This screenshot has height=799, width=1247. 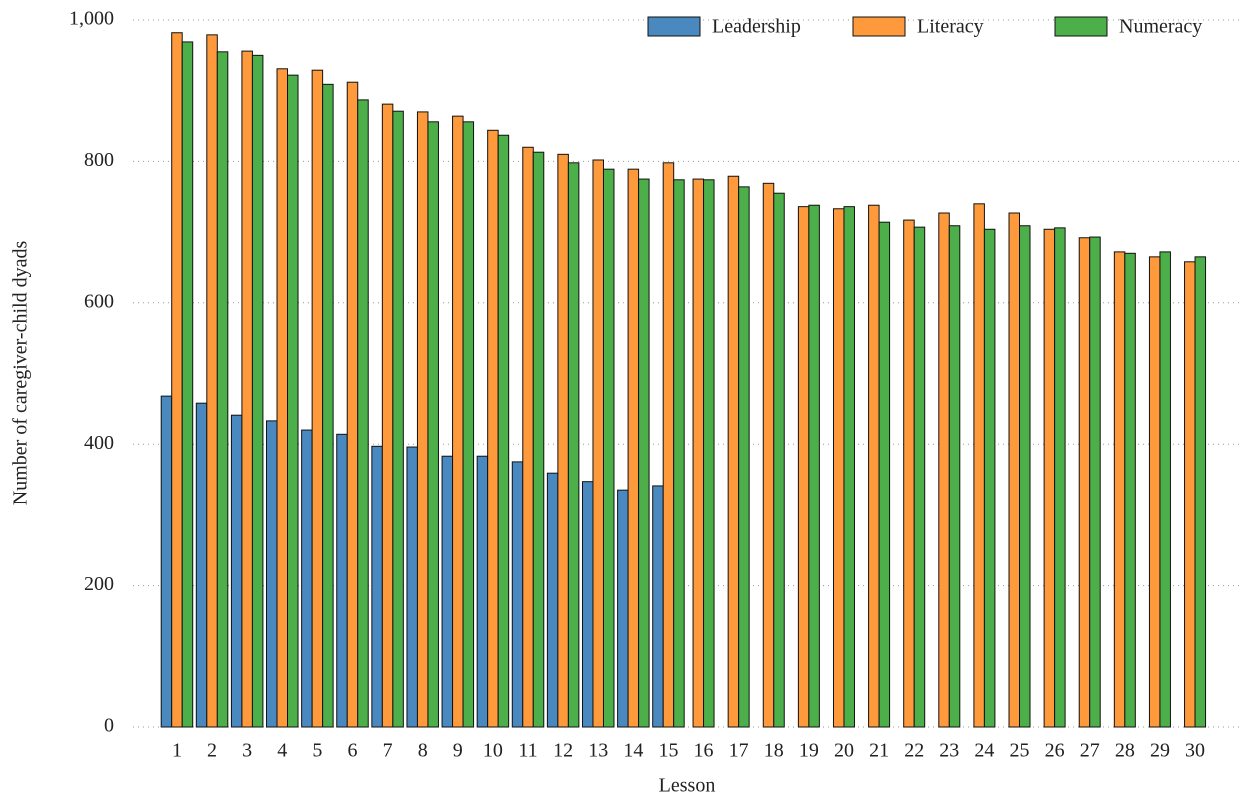 I want to click on x-tick-label: 15, so click(x=668, y=751).